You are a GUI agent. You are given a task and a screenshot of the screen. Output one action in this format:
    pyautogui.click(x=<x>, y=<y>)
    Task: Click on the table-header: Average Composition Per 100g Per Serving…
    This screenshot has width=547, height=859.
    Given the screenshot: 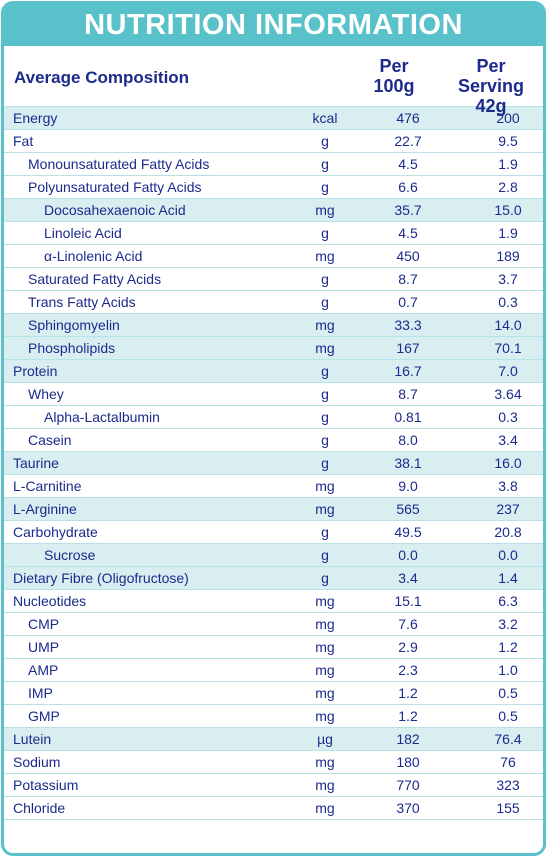 What is the action you would take?
    pyautogui.click(x=273, y=81)
    